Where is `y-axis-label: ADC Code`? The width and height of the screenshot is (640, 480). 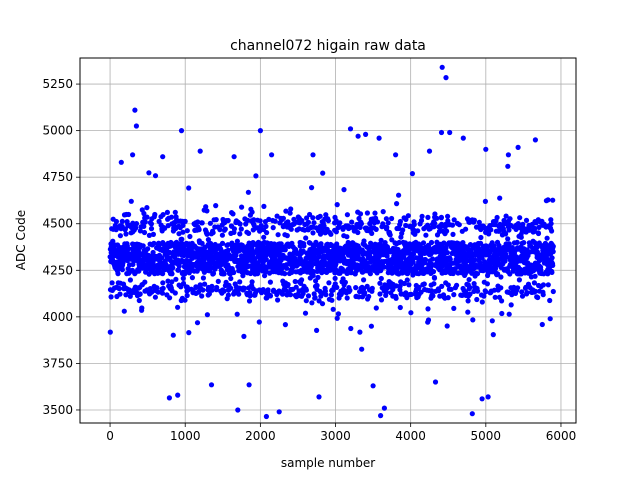
y-axis-label: ADC Code is located at coordinates (21, 240).